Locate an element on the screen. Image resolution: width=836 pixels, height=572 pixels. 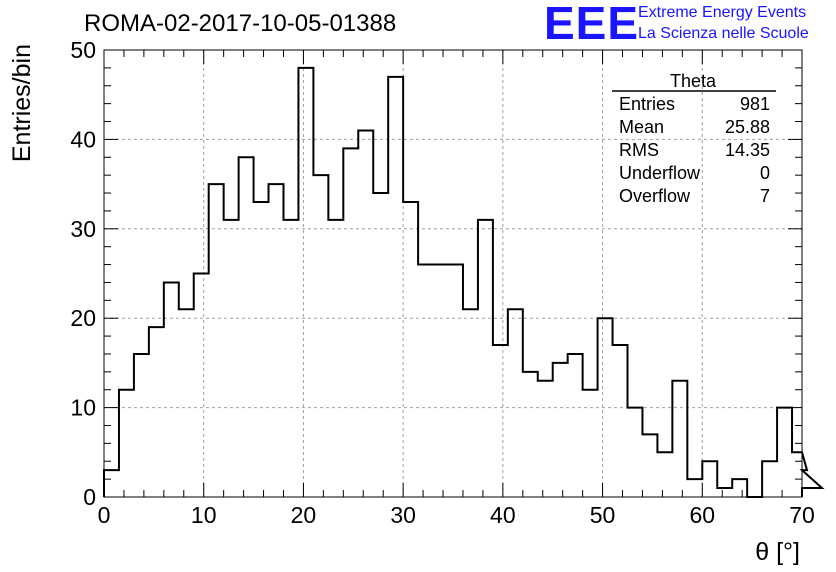
x-axis-label: θ [°] is located at coordinates (777, 552).